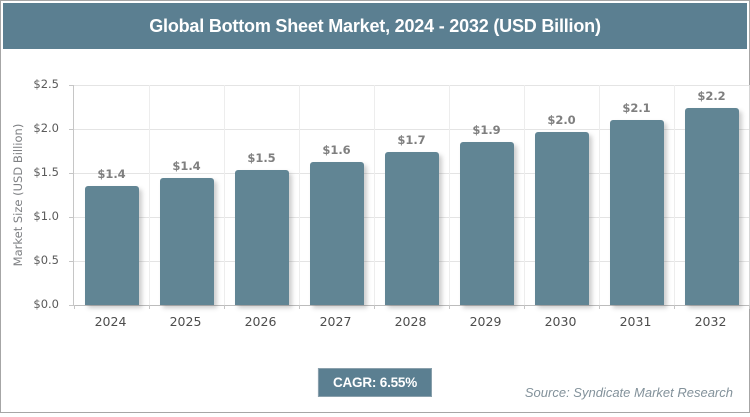  Describe the element at coordinates (261, 158) in the screenshot. I see `bar-value-label: $1.5` at that location.